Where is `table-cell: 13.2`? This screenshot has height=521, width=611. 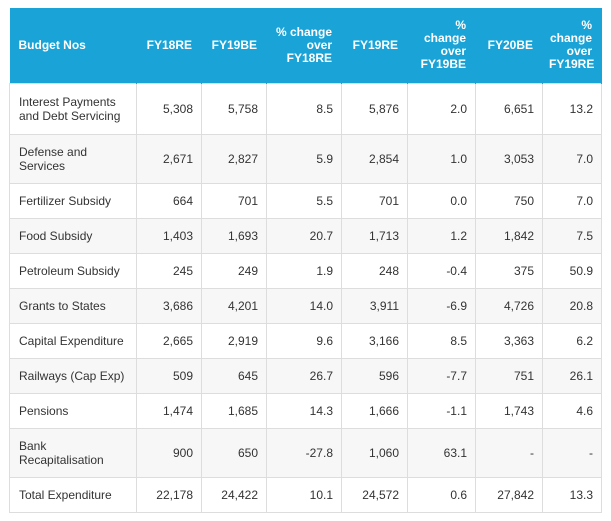 table-cell: 13.2 is located at coordinates (572, 108).